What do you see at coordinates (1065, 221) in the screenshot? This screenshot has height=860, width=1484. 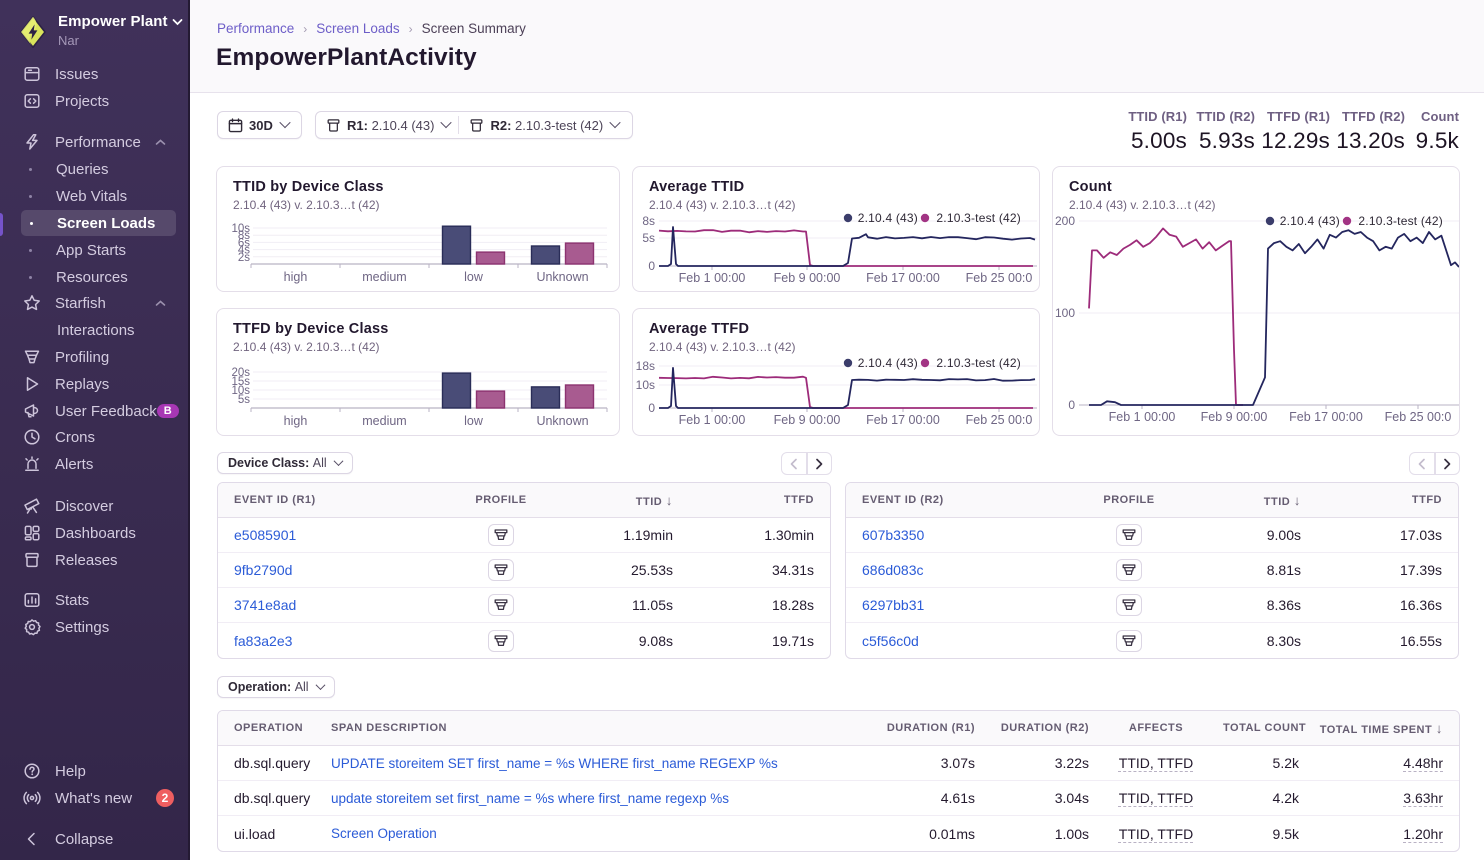 I see `svg-text: 200` at bounding box center [1065, 221].